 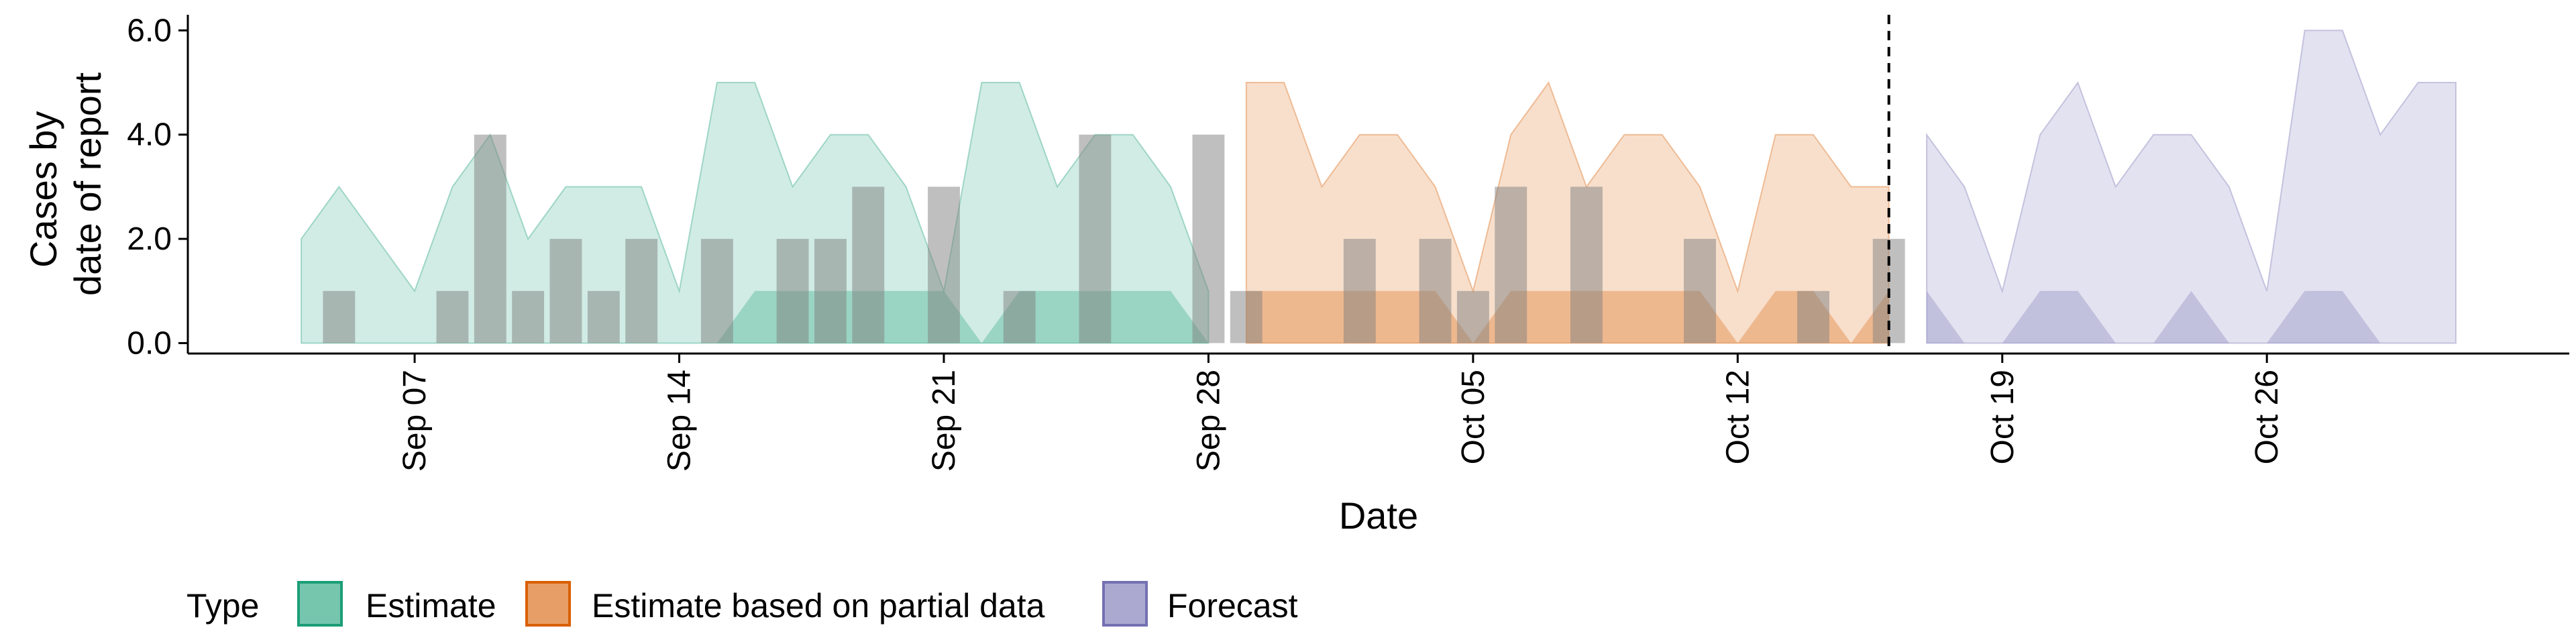 I want to click on legend-title: Type, so click(x=222, y=606).